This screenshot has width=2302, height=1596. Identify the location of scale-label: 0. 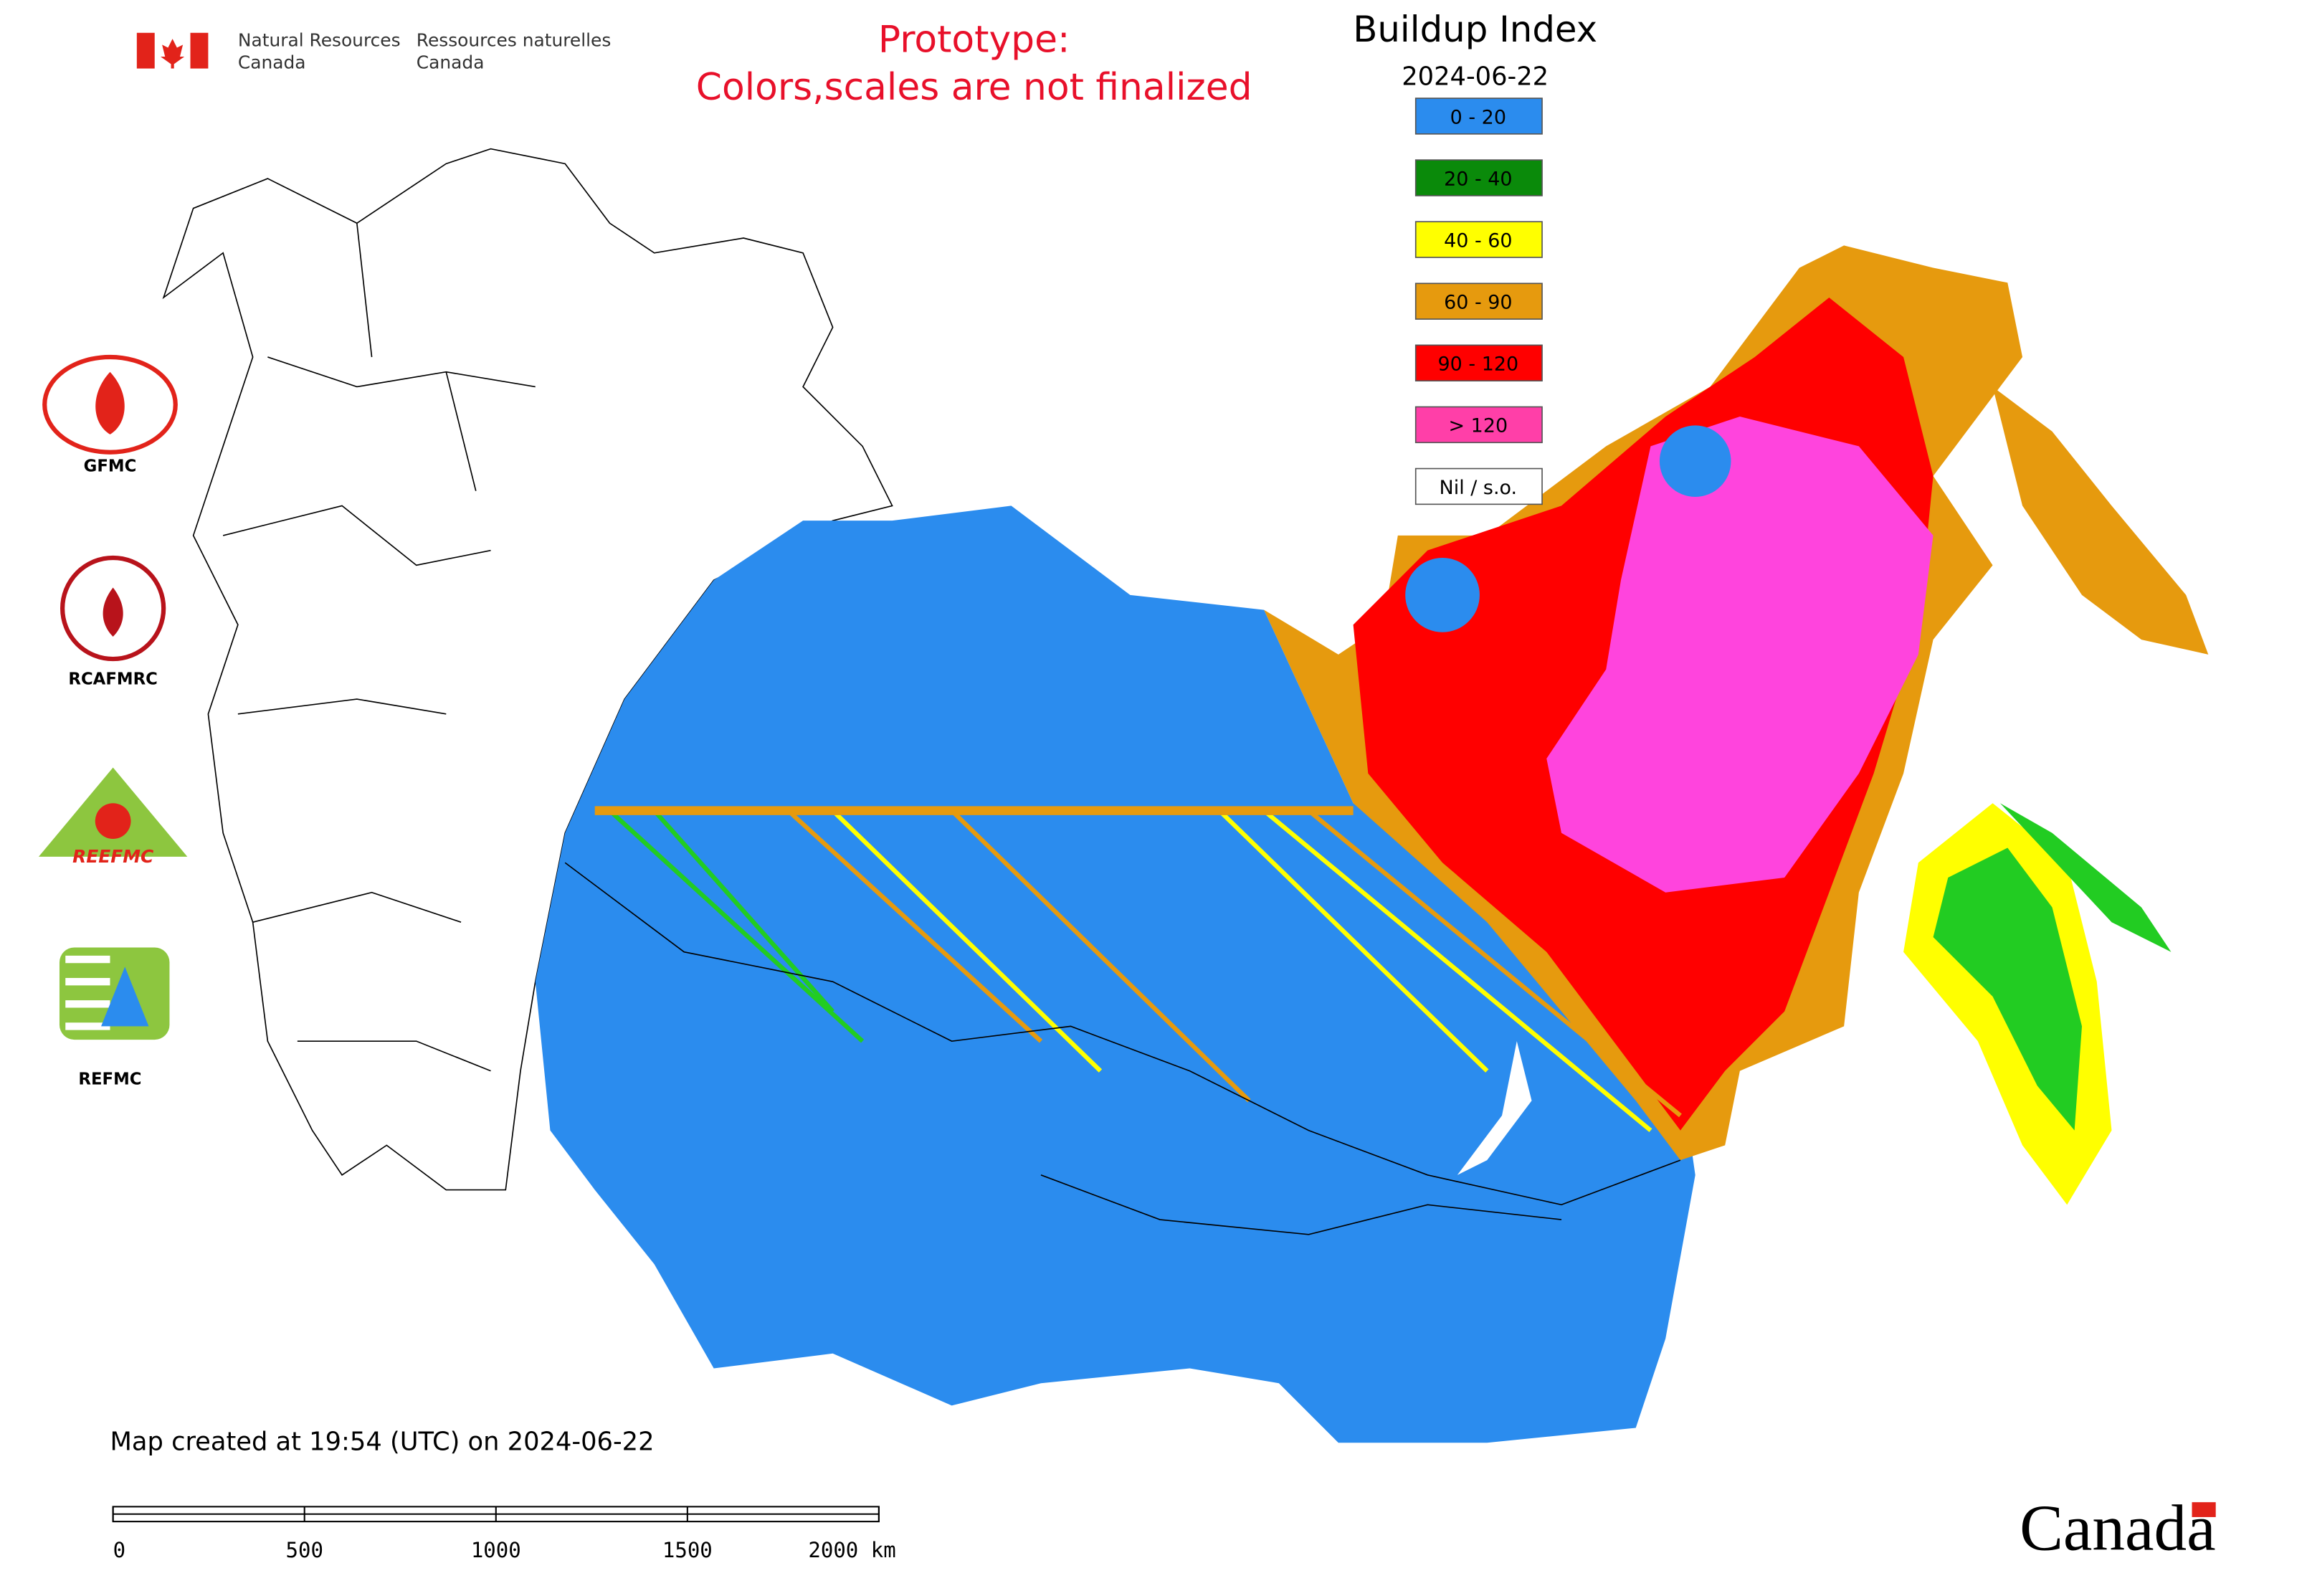
(119, 1550).